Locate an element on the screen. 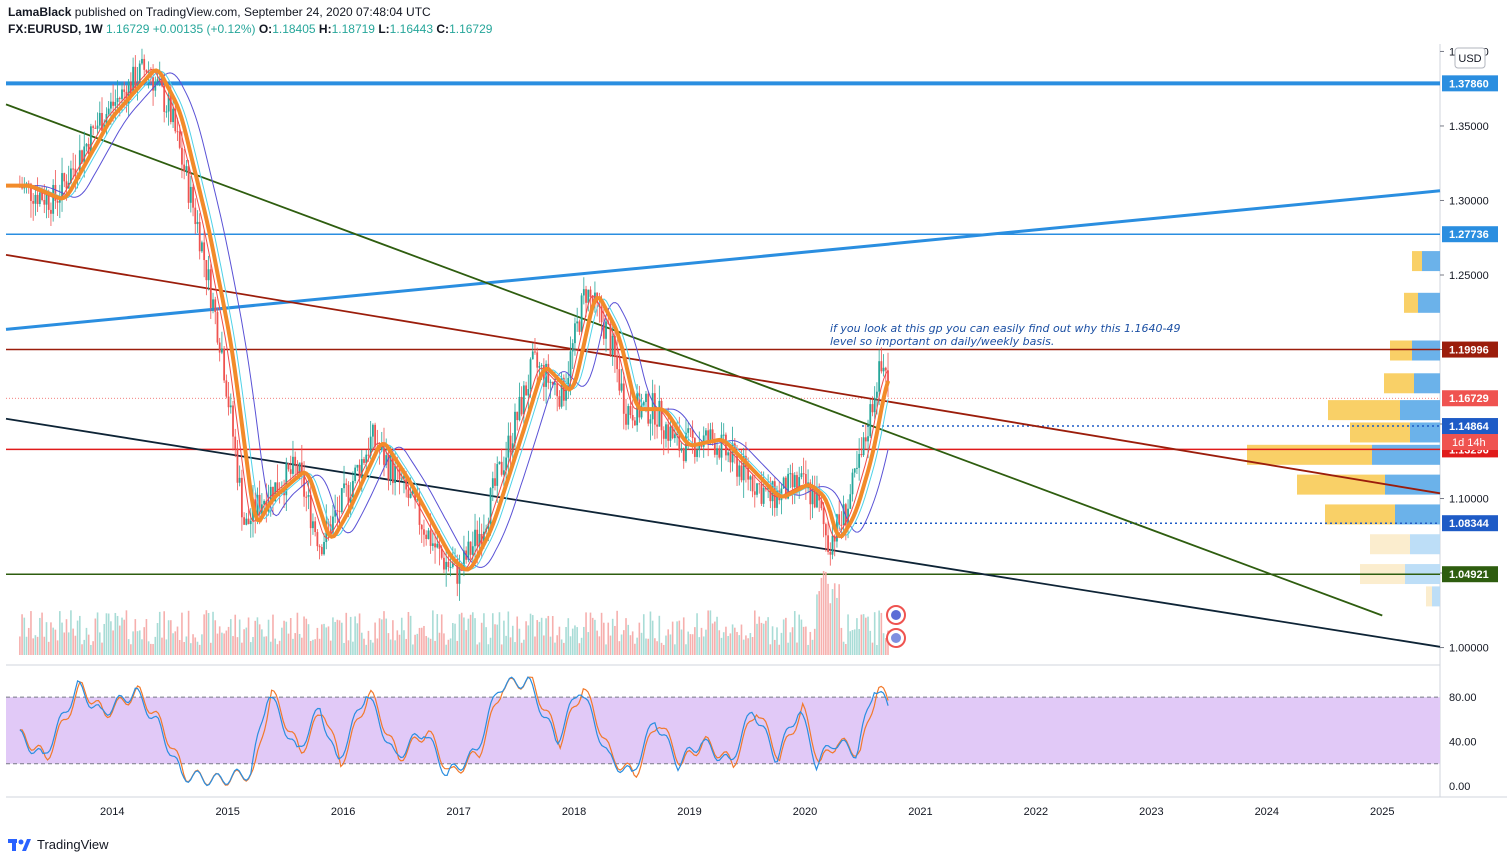 The image size is (1507, 862). price-label-tag is located at coordinates (1470, 83).